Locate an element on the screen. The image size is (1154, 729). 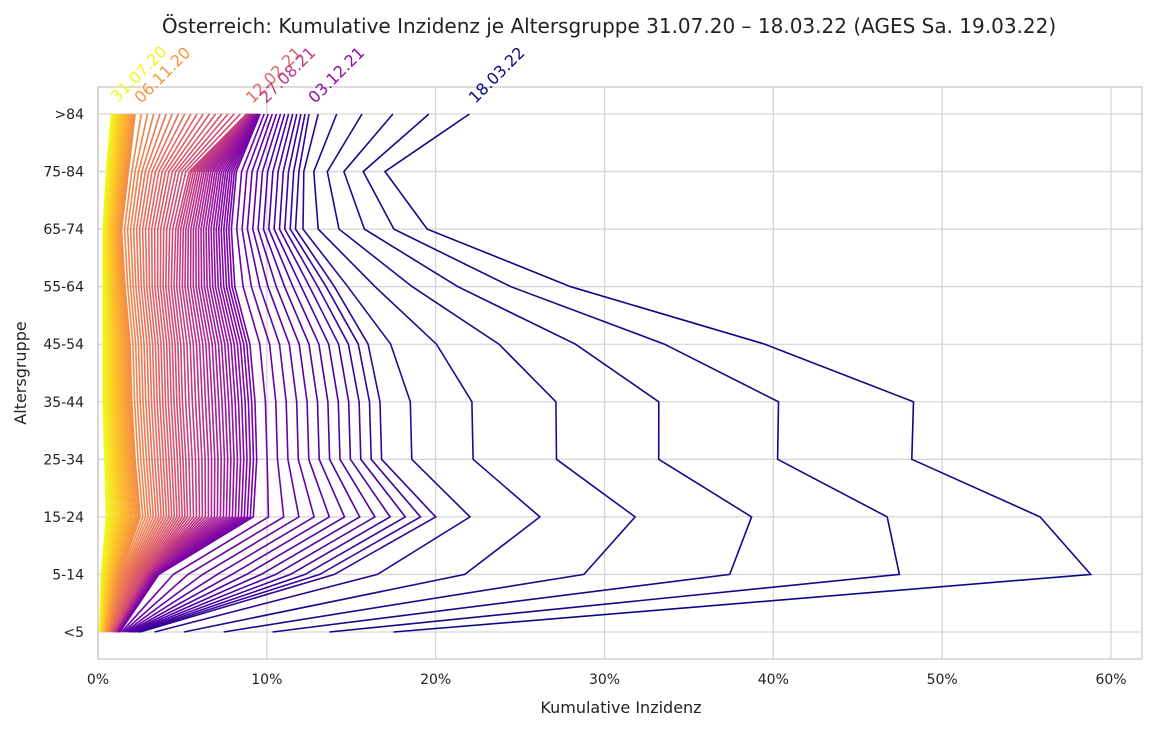
x-tick-label: 30% is located at coordinates (604, 680).